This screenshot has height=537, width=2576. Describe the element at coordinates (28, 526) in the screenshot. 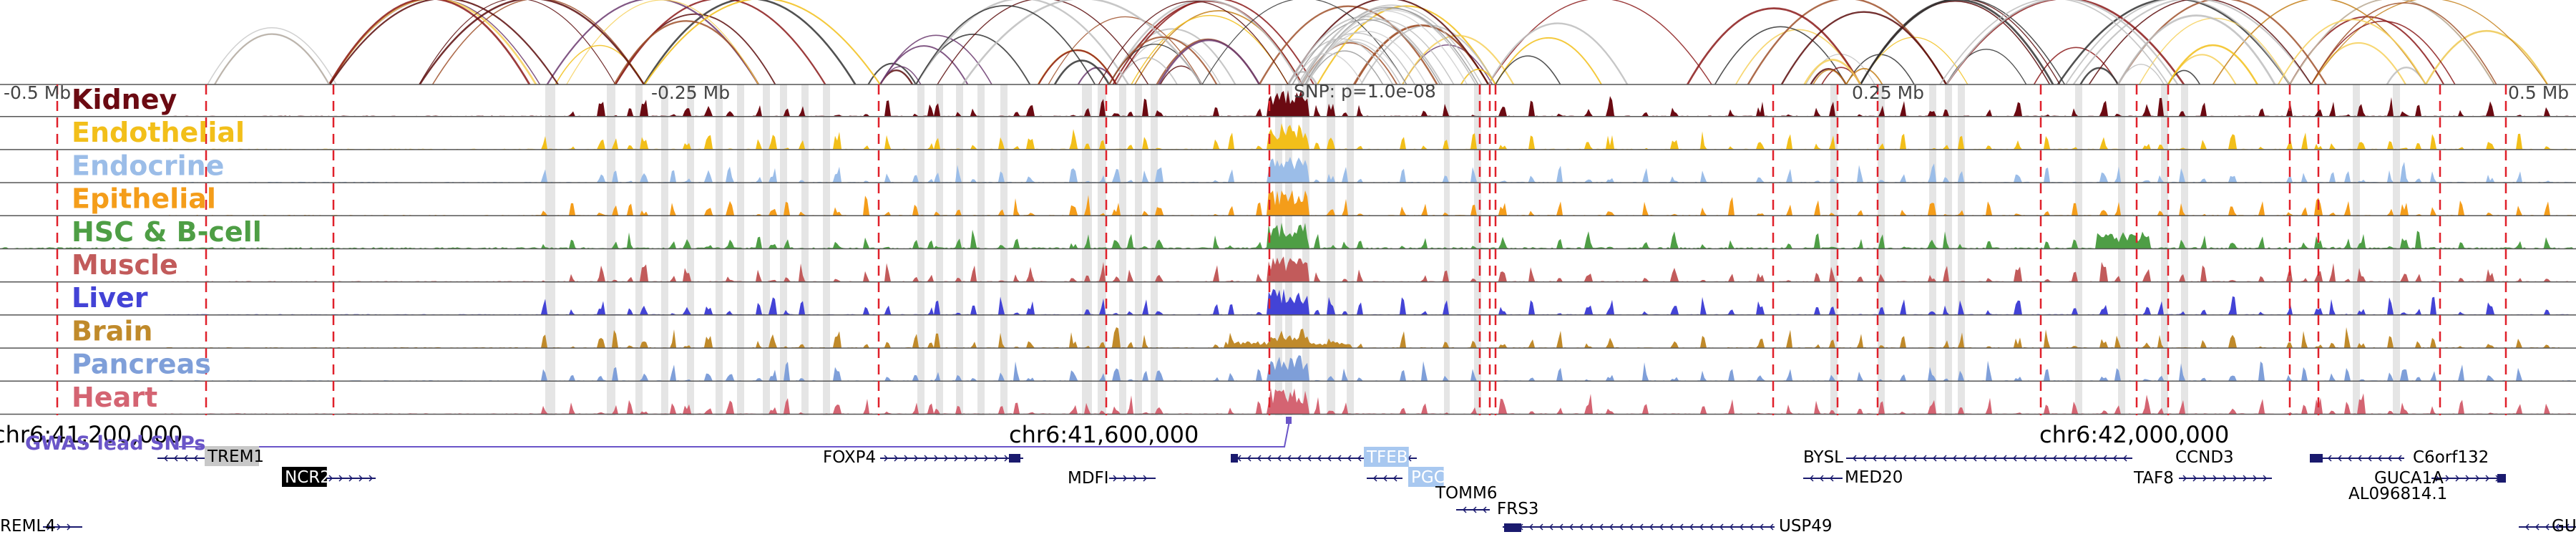

I see `gene-label: TREML4` at that location.